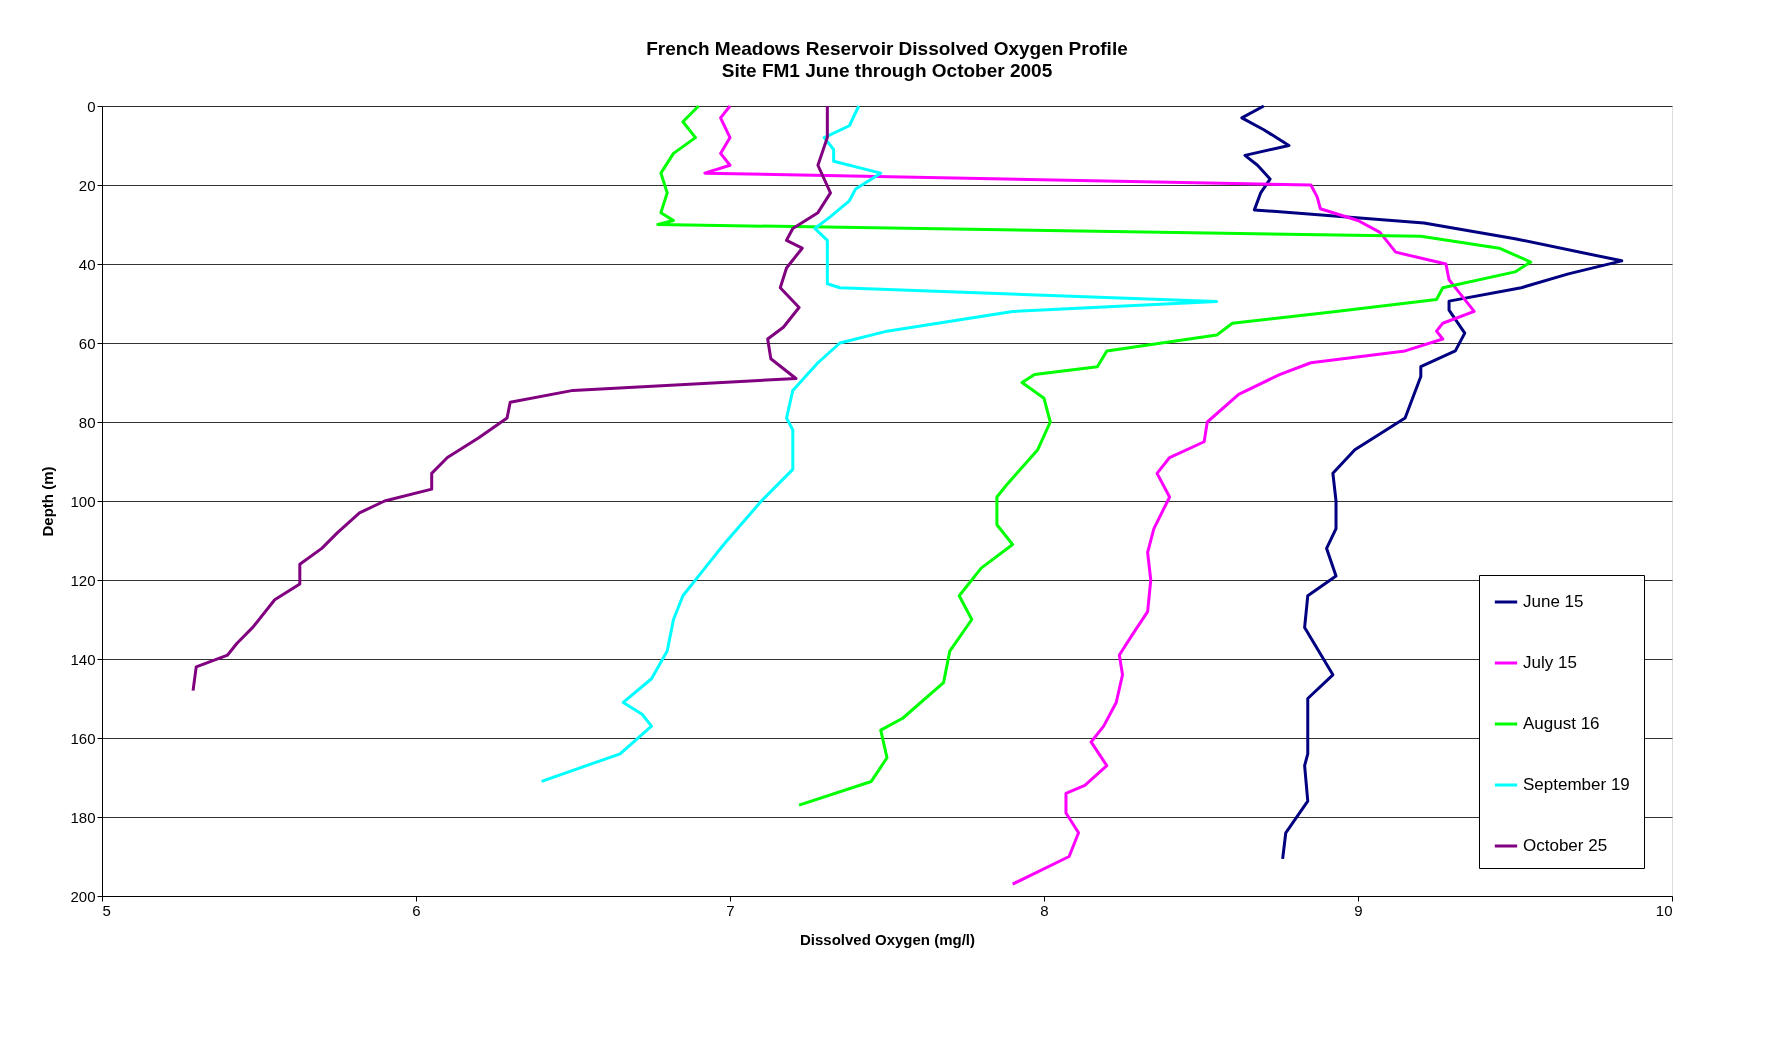 The height and width of the screenshot is (1043, 1769). What do you see at coordinates (87, 422) in the screenshot?
I see `y-tick-label: 80` at bounding box center [87, 422].